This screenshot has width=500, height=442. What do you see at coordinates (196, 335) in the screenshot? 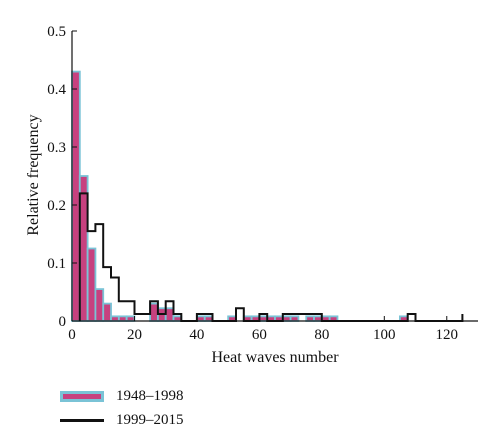
I see `x-tick-label-40: 40` at bounding box center [196, 335].